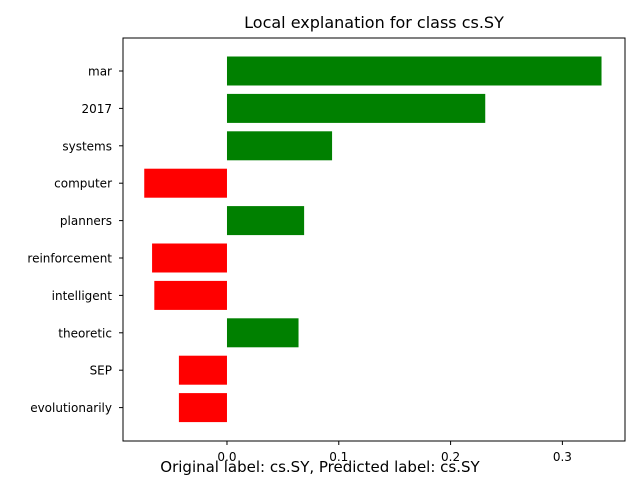 The image size is (640, 480). Describe the element at coordinates (101, 371) in the screenshot. I see `y-tick-label: SEP` at that location.